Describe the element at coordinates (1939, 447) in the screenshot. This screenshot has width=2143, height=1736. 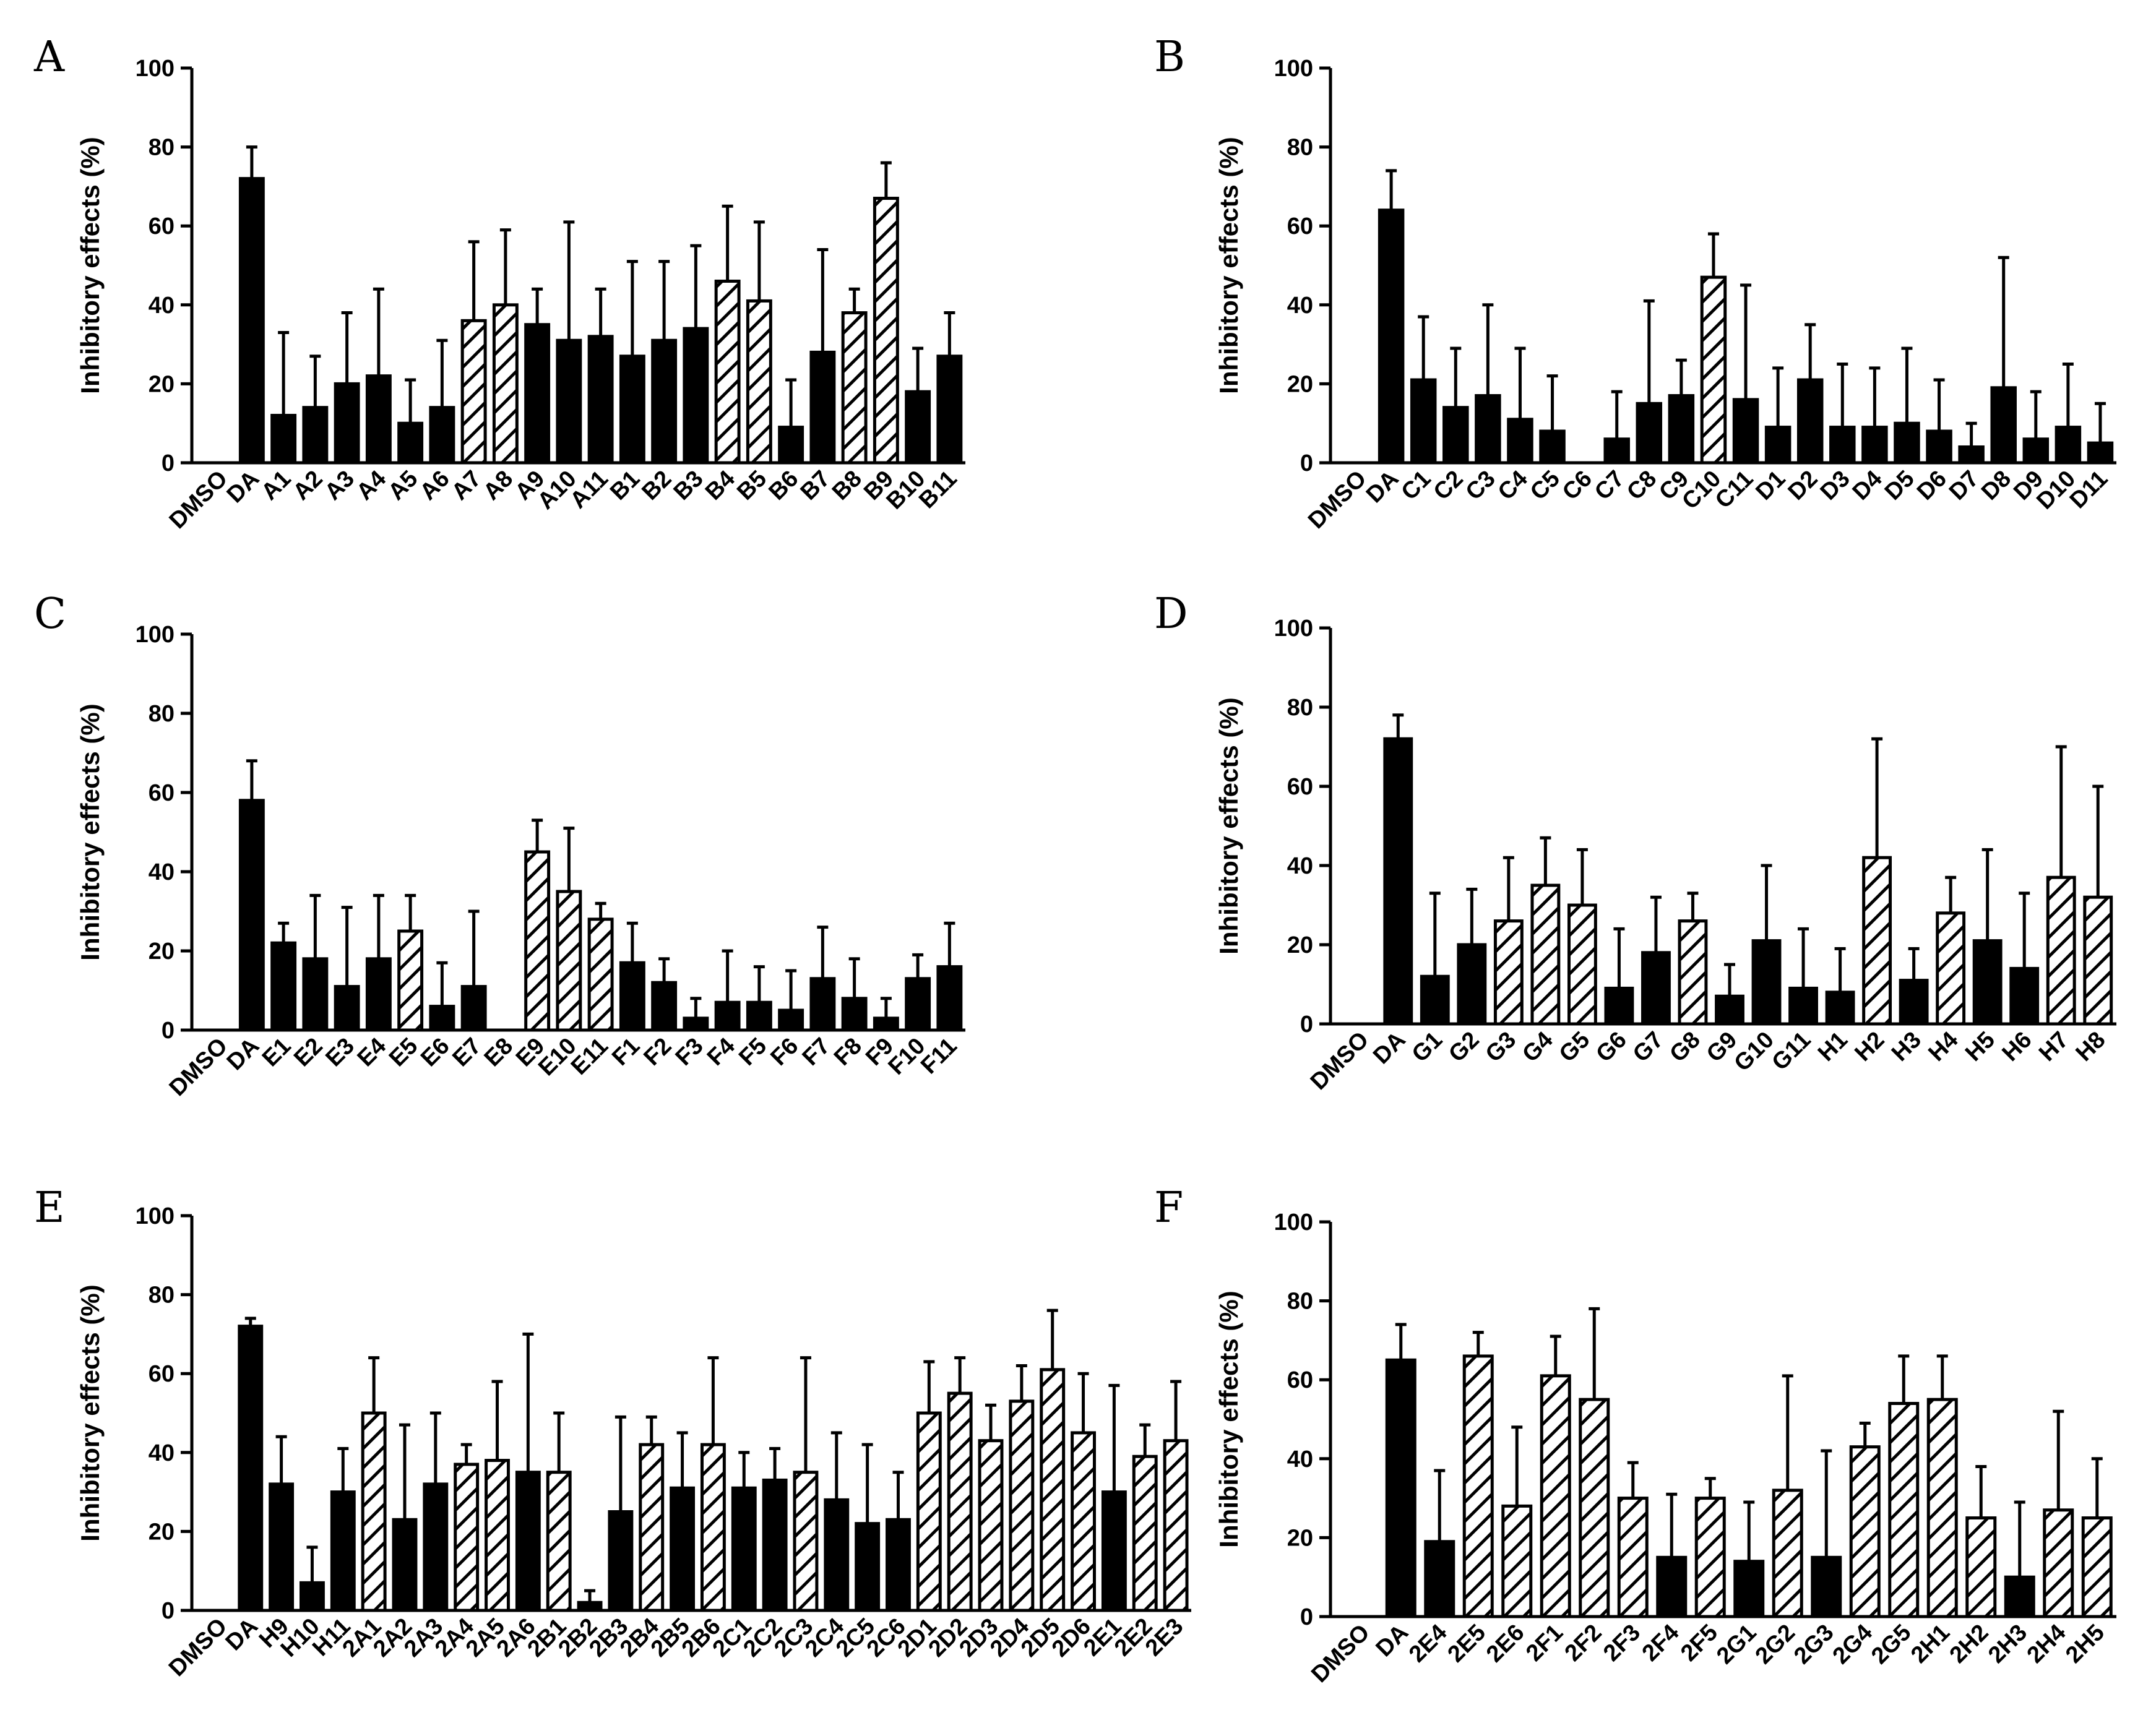
I see `bar-d6` at that location.